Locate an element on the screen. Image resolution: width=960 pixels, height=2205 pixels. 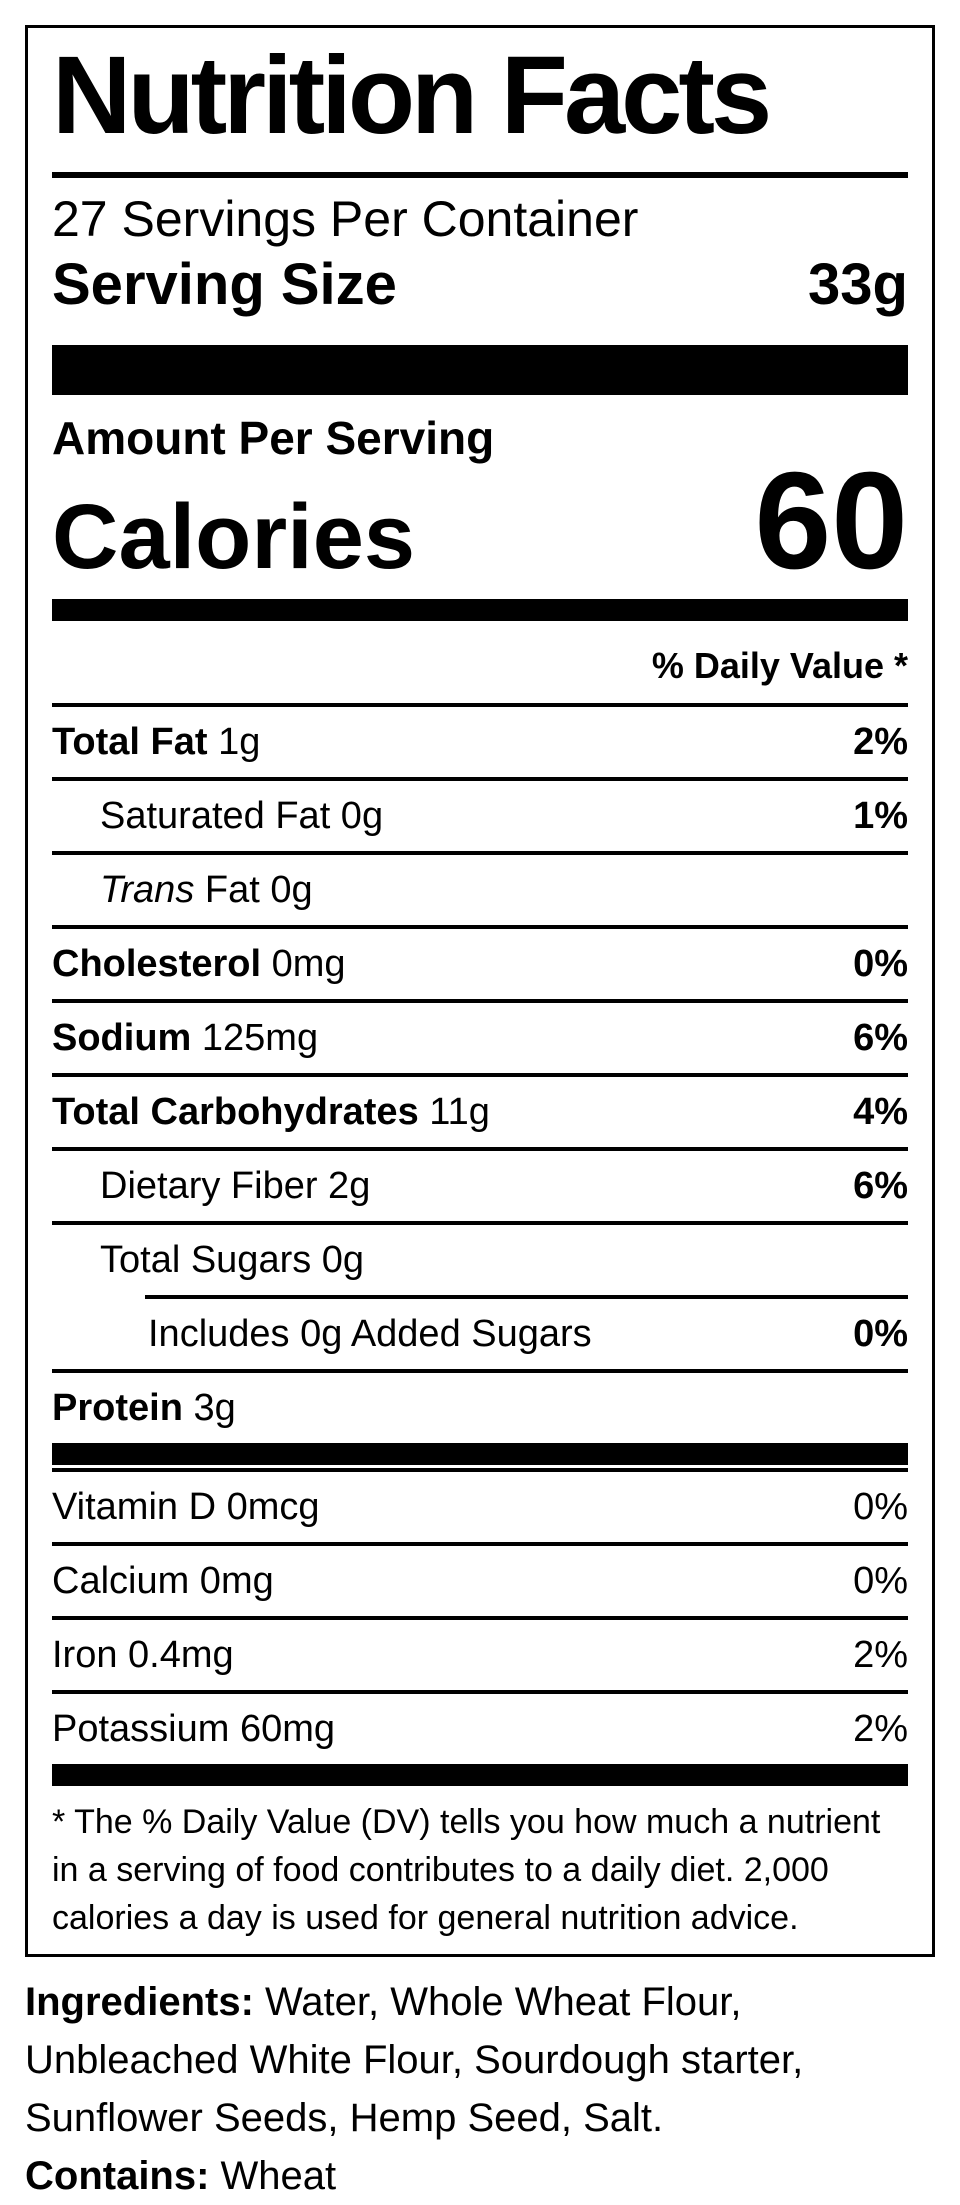
nutrient-name-italic: Trans is located at coordinates (147, 890).